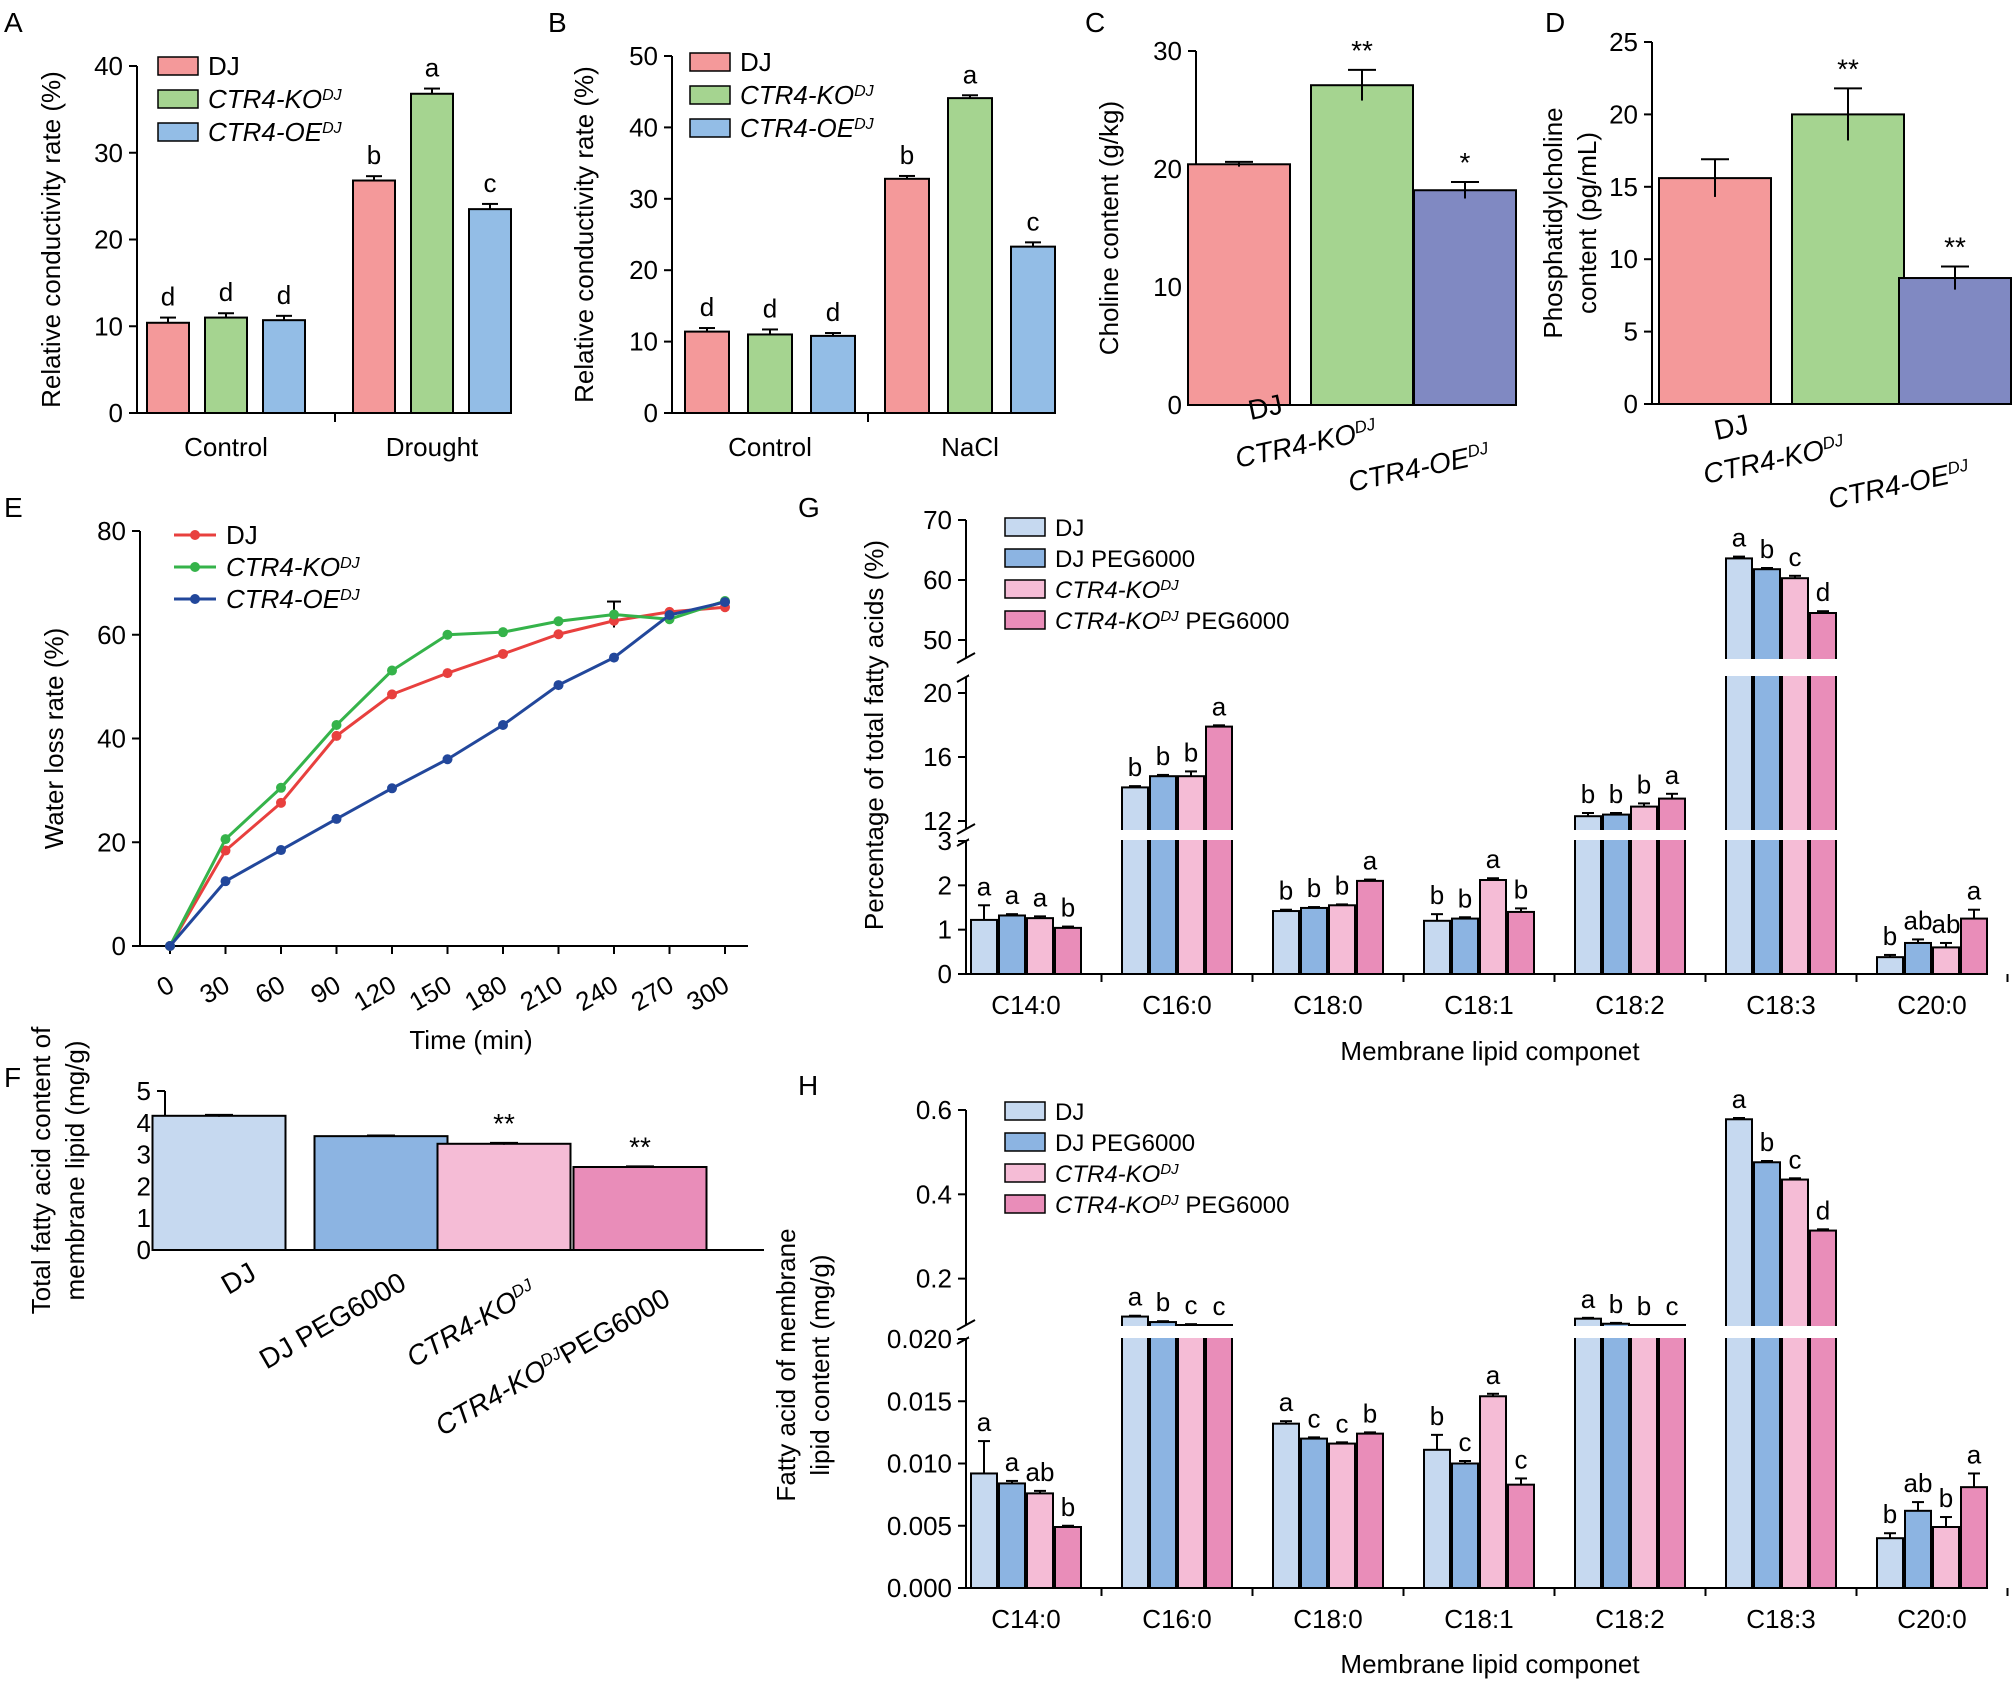 The width and height of the screenshot is (2014, 1690). I want to click on significance-mark: **, so click(640, 1146).